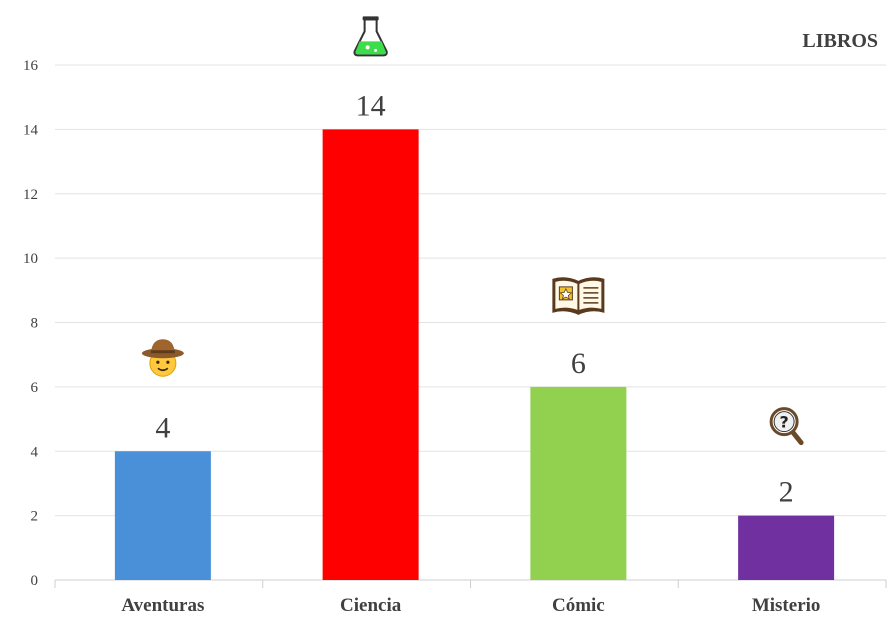  Describe the element at coordinates (162, 515) in the screenshot. I see `bar-aventuras` at that location.